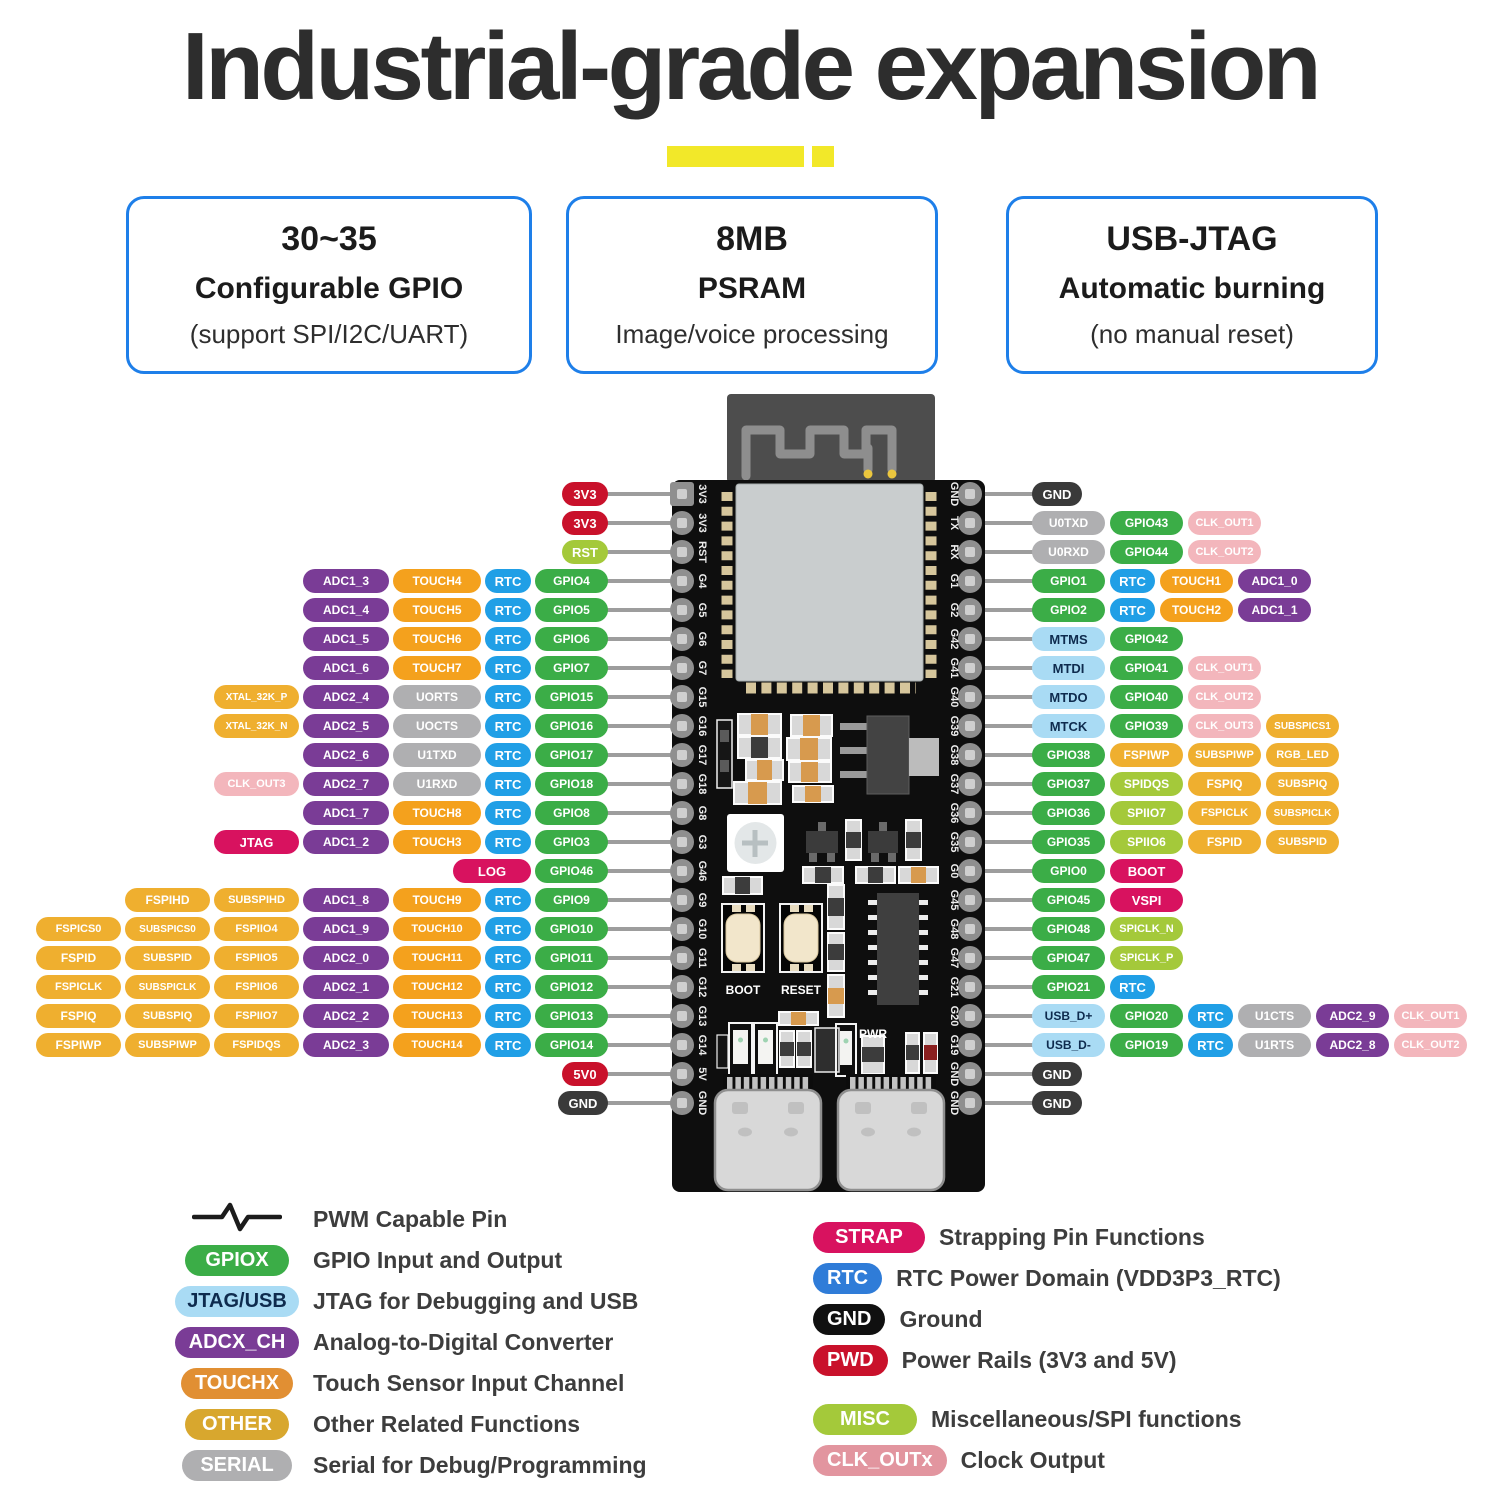  I want to click on legend-description: GPIO Input and Output, so click(438, 1260).